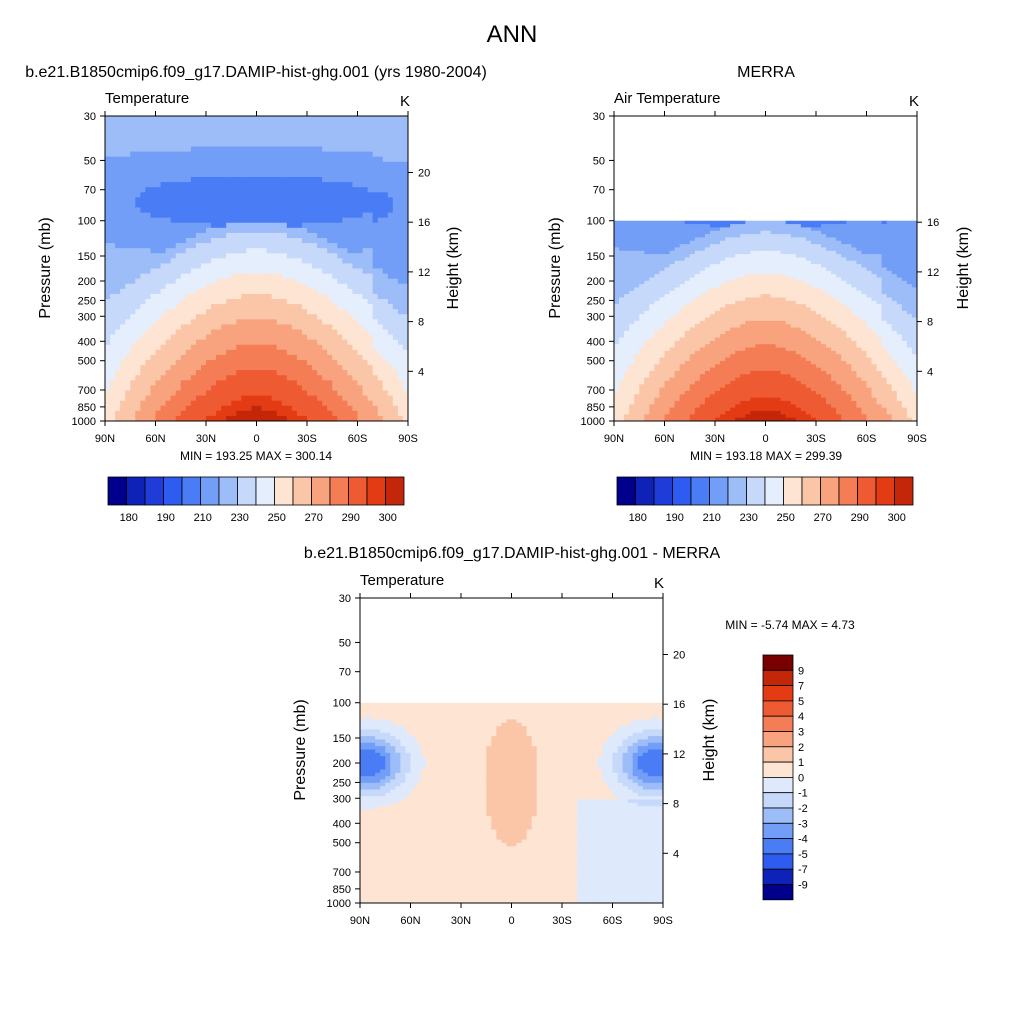  I want to click on colorbar-box, so click(395, 491).